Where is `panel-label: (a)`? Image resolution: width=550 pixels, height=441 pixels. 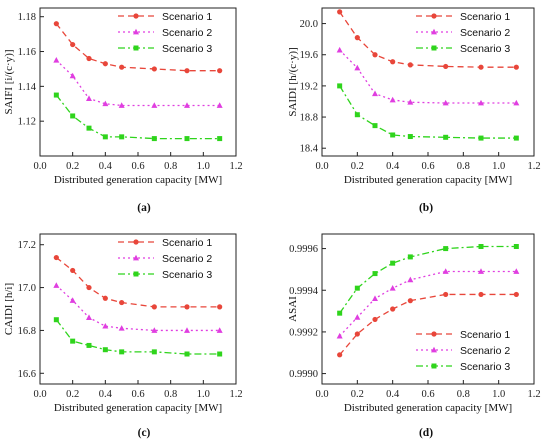 panel-label: (a) is located at coordinates (144, 208).